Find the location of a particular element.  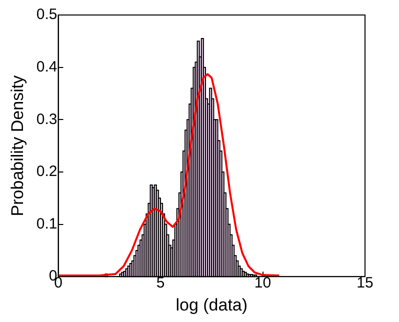

x-tick-label: 15 is located at coordinates (365, 283).